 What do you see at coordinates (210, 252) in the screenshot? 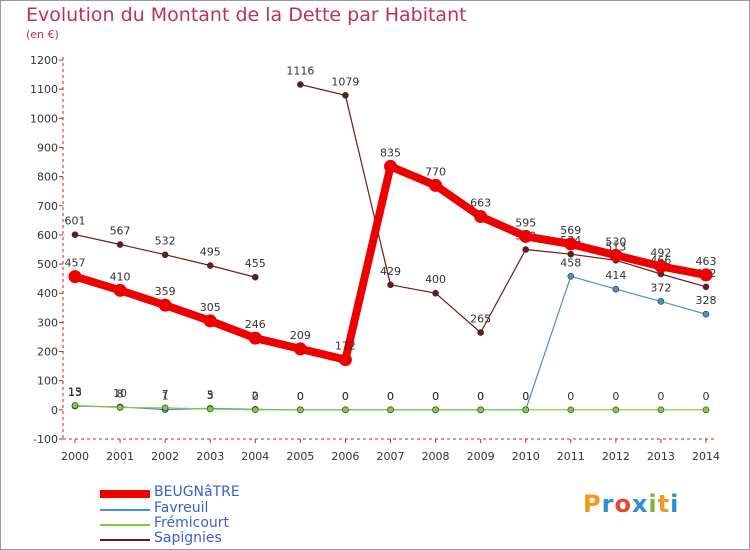
I see `data-label: 495` at bounding box center [210, 252].